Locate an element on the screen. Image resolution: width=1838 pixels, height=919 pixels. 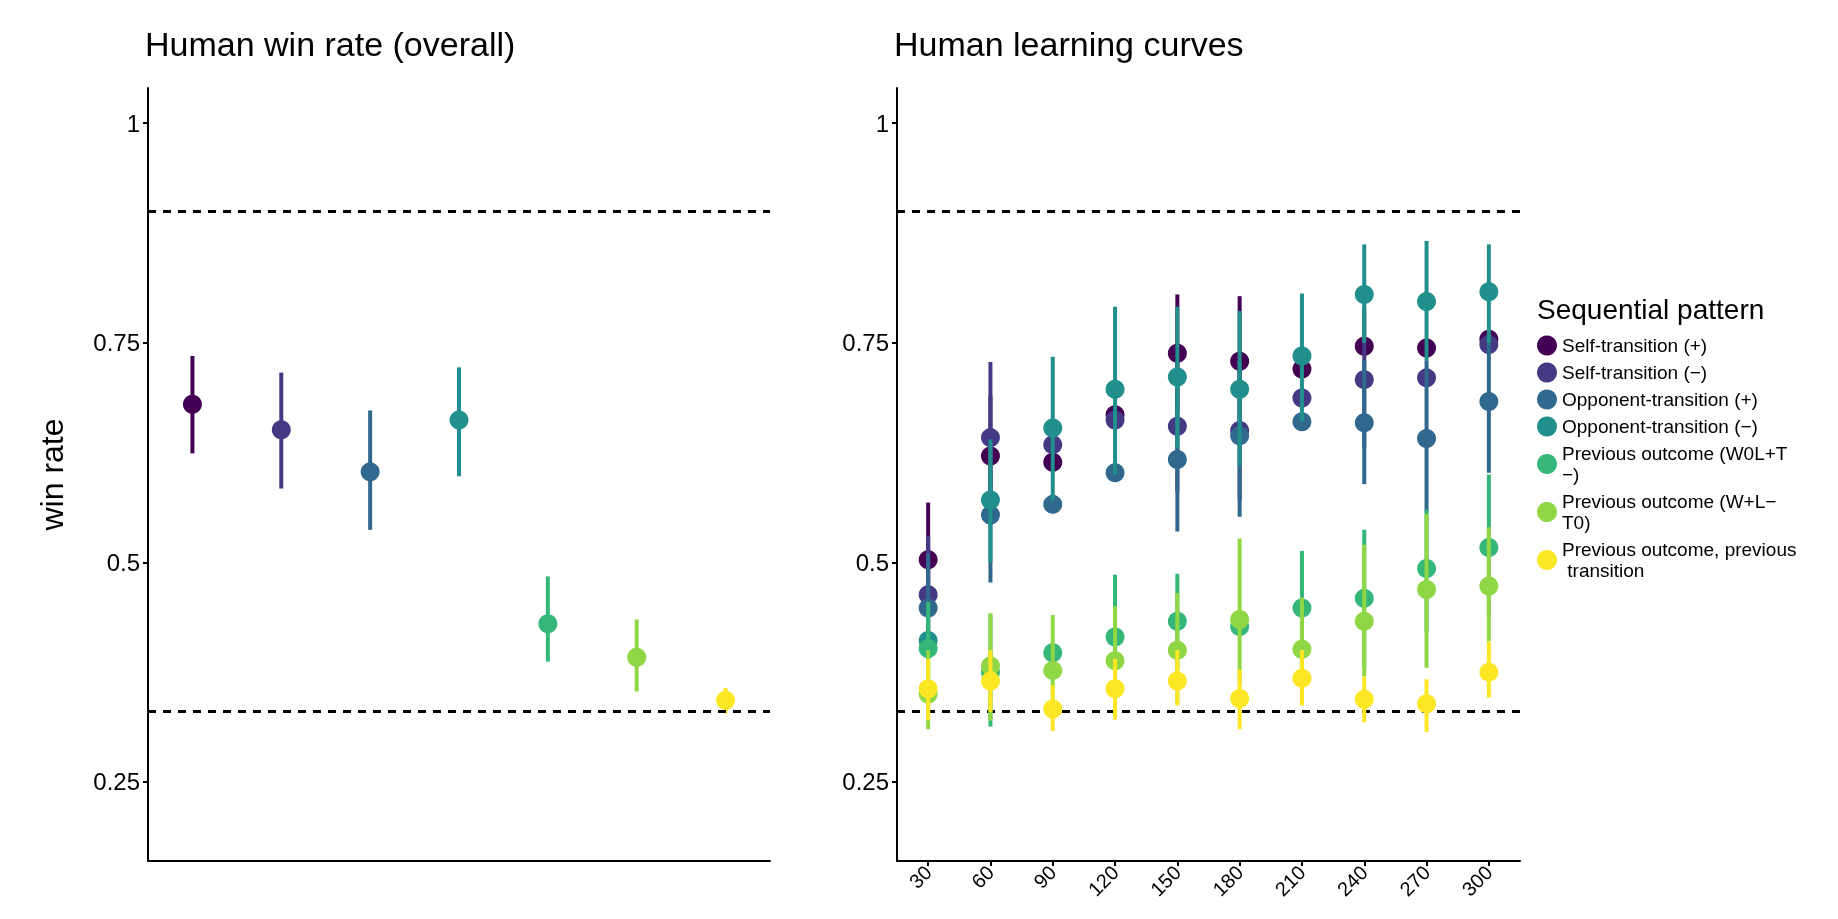
x-tick-label: 120 is located at coordinates (1103, 881).